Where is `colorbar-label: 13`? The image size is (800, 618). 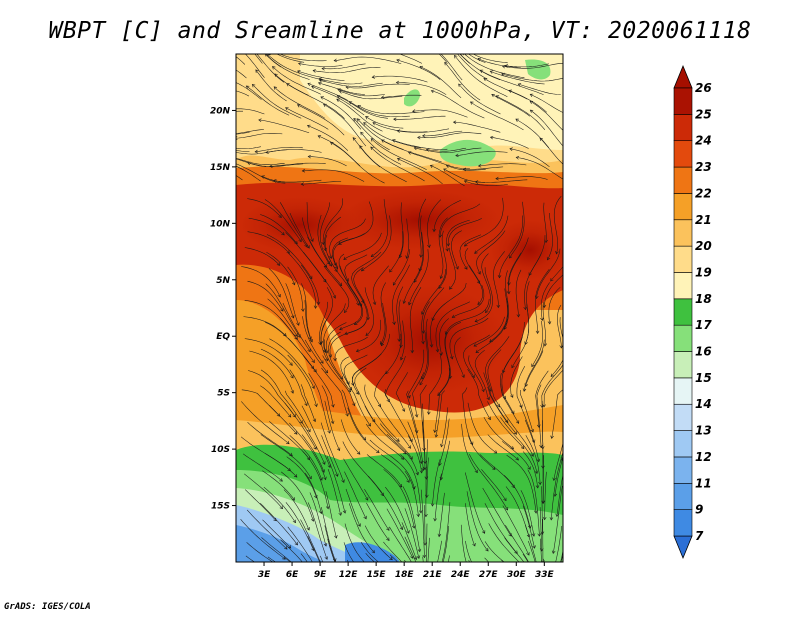 colorbar-label: 13 is located at coordinates (703, 431).